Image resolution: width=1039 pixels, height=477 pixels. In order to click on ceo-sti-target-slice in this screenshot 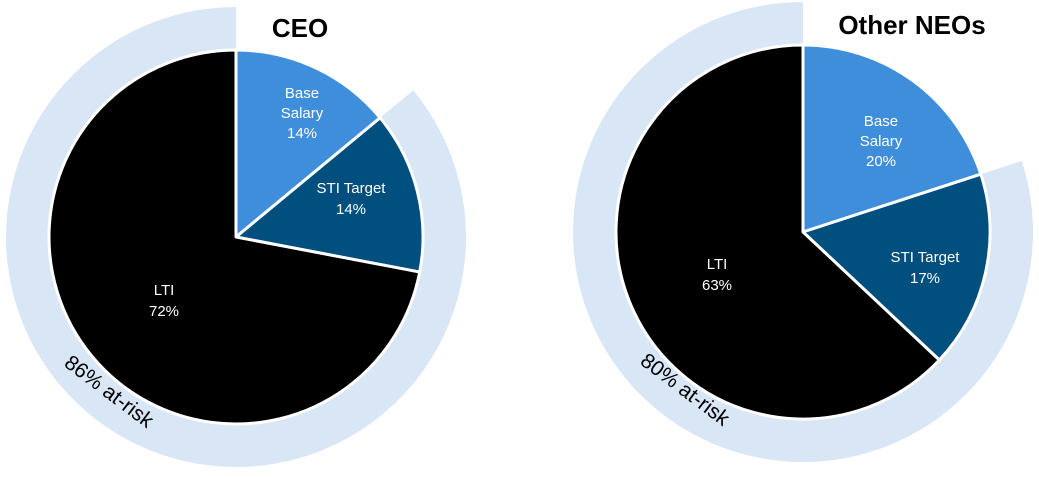, I will do `click(329, 195)`.